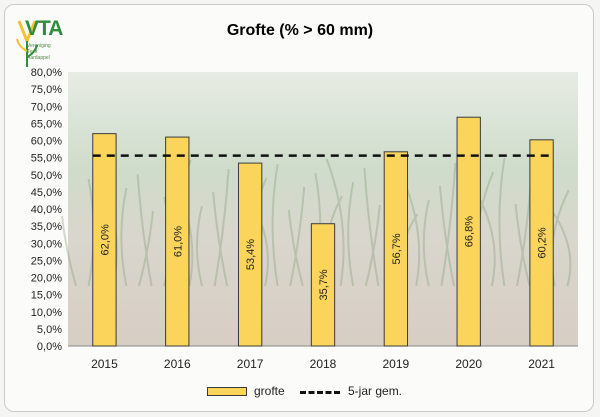  Describe the element at coordinates (46, 193) in the screenshot. I see `y-tick-label: 45,0%` at that location.